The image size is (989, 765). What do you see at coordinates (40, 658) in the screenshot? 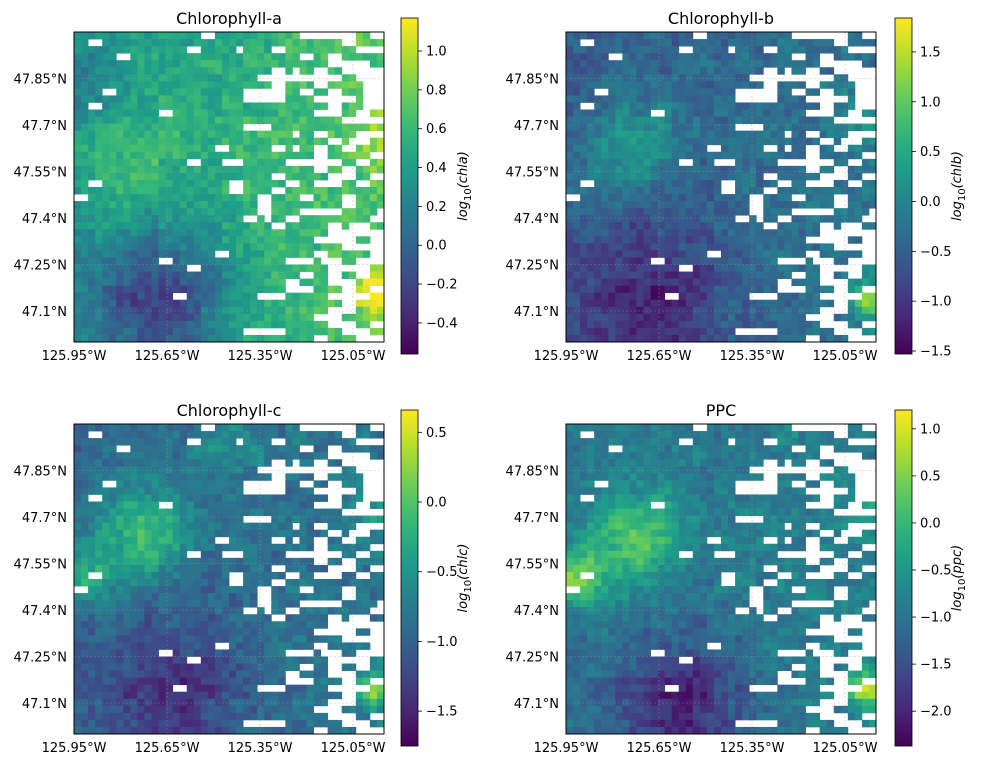
I see `y-tick-label: 47.25°N` at bounding box center [40, 658].